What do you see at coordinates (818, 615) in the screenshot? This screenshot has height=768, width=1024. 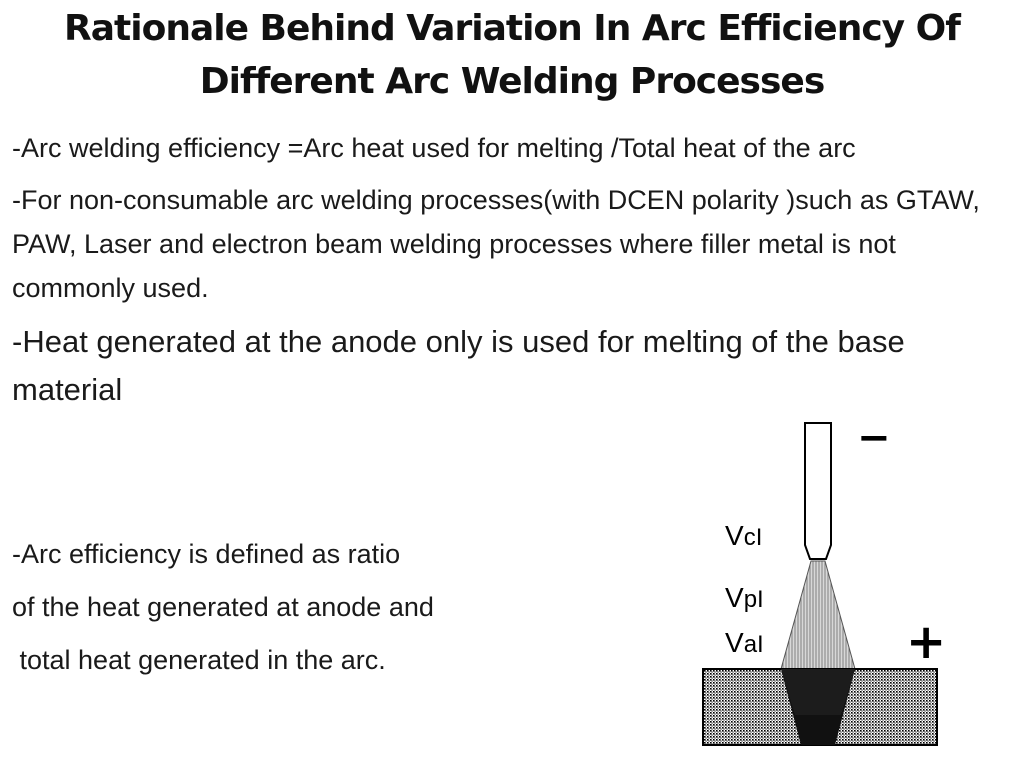 I see `arc-plasma` at bounding box center [818, 615].